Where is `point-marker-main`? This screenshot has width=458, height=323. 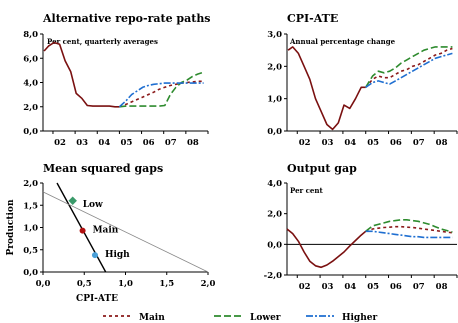
point-marker-main is located at coordinates (82, 230).